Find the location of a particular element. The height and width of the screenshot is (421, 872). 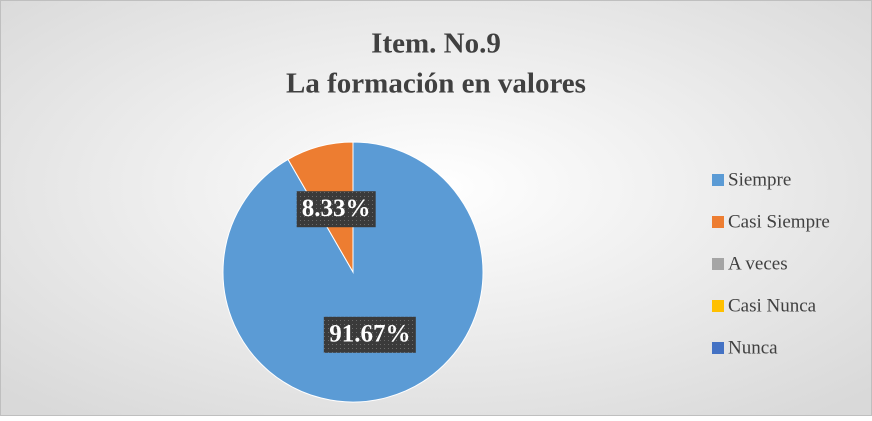

legend-label: Nunca is located at coordinates (753, 347).